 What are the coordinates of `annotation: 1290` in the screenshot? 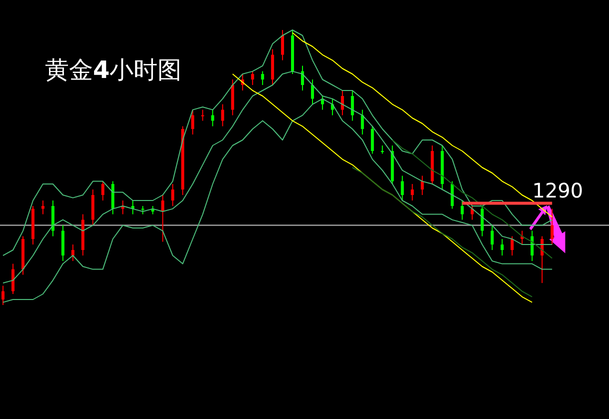 It's located at (558, 190).